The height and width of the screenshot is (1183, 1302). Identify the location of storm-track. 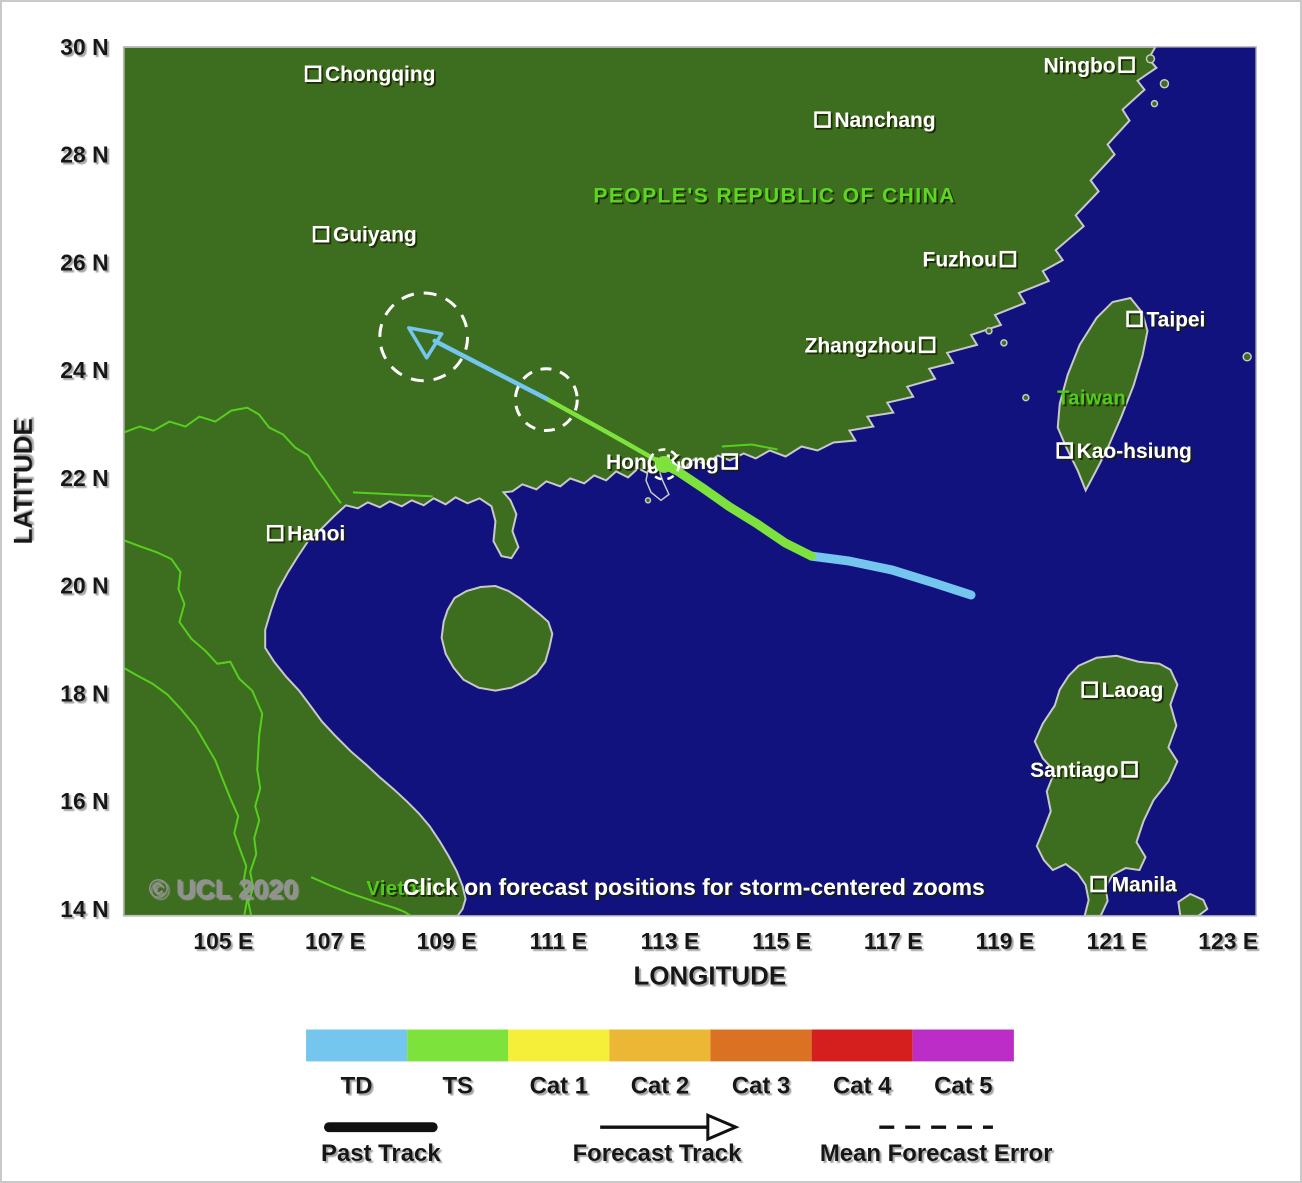
(677, 445).